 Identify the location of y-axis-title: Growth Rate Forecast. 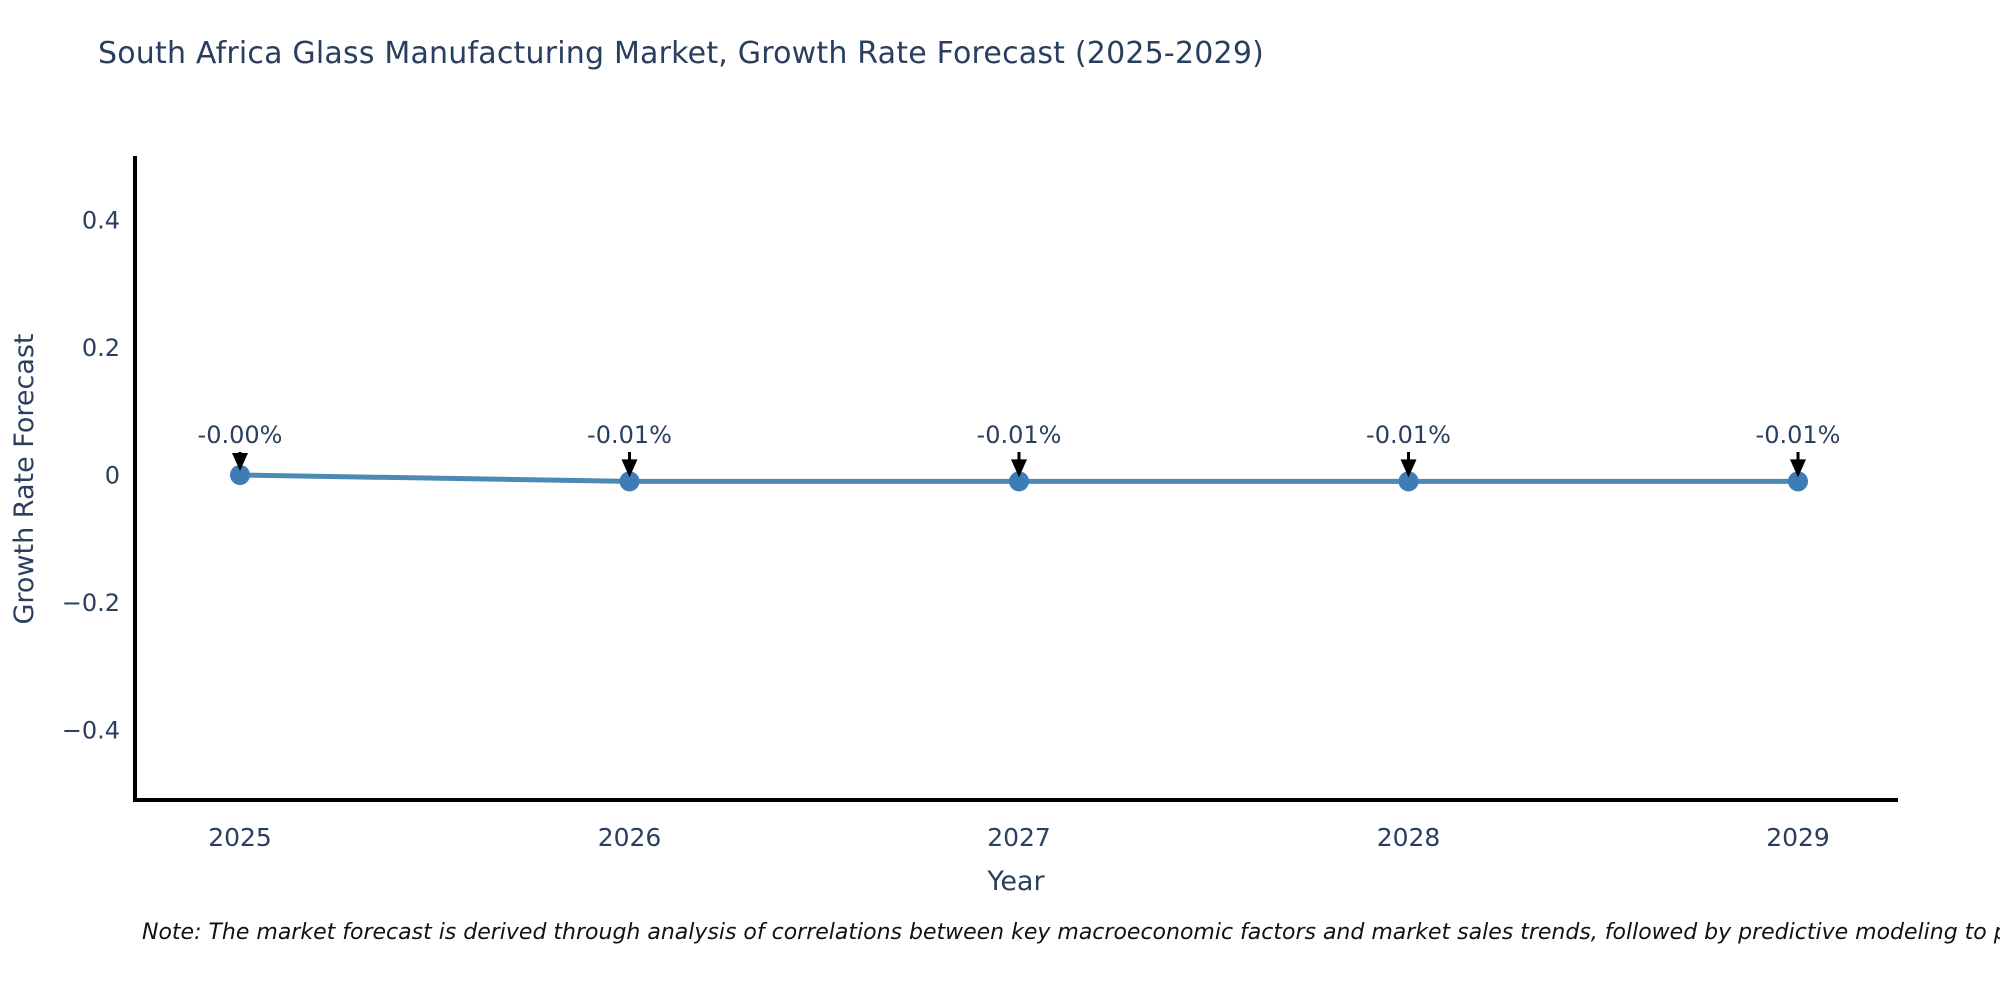
(24, 479).